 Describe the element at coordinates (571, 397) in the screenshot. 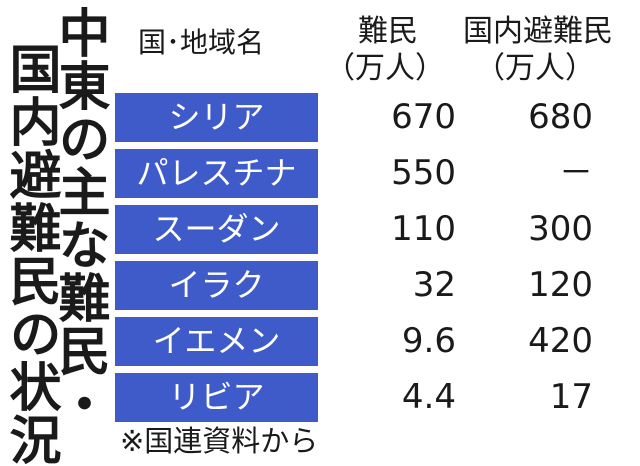

I see `idp-value: 17` at that location.